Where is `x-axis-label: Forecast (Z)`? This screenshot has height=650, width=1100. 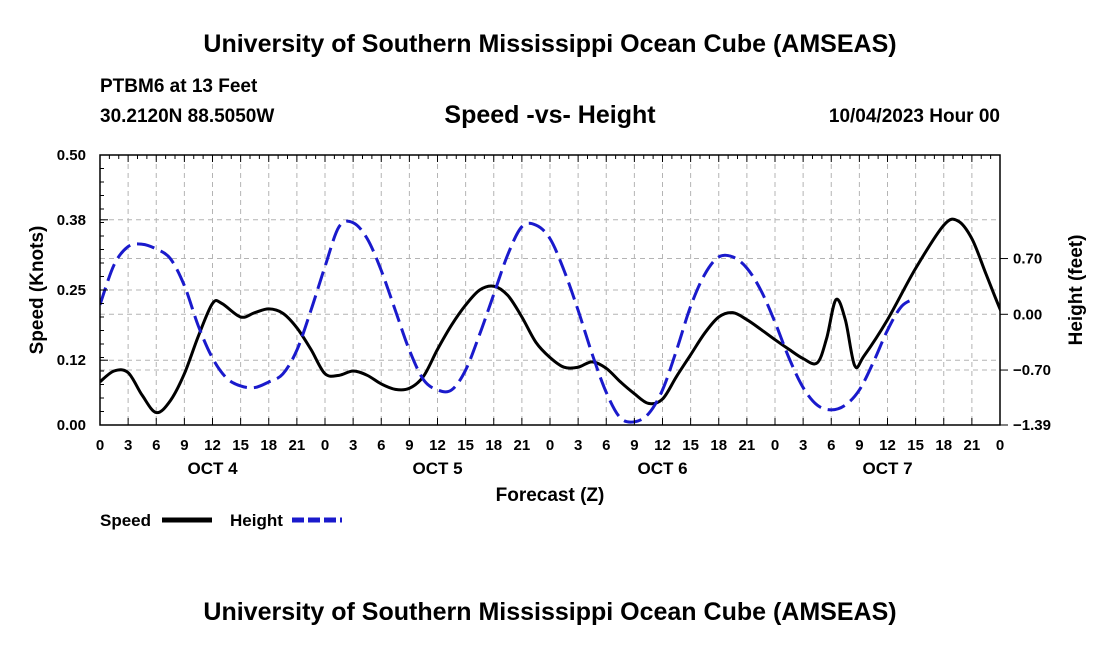 x-axis-label: Forecast (Z) is located at coordinates (550, 495).